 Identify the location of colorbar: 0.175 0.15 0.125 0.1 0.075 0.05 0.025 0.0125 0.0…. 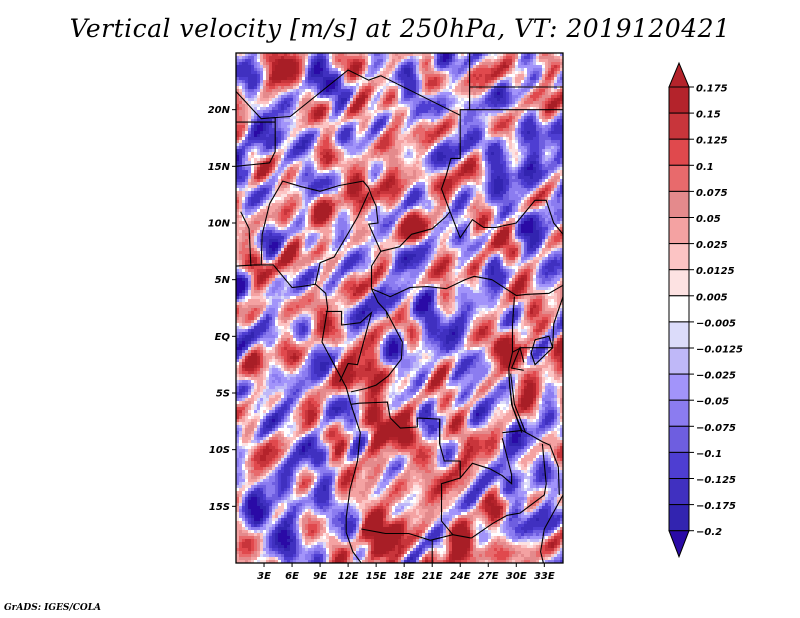
(705, 310).